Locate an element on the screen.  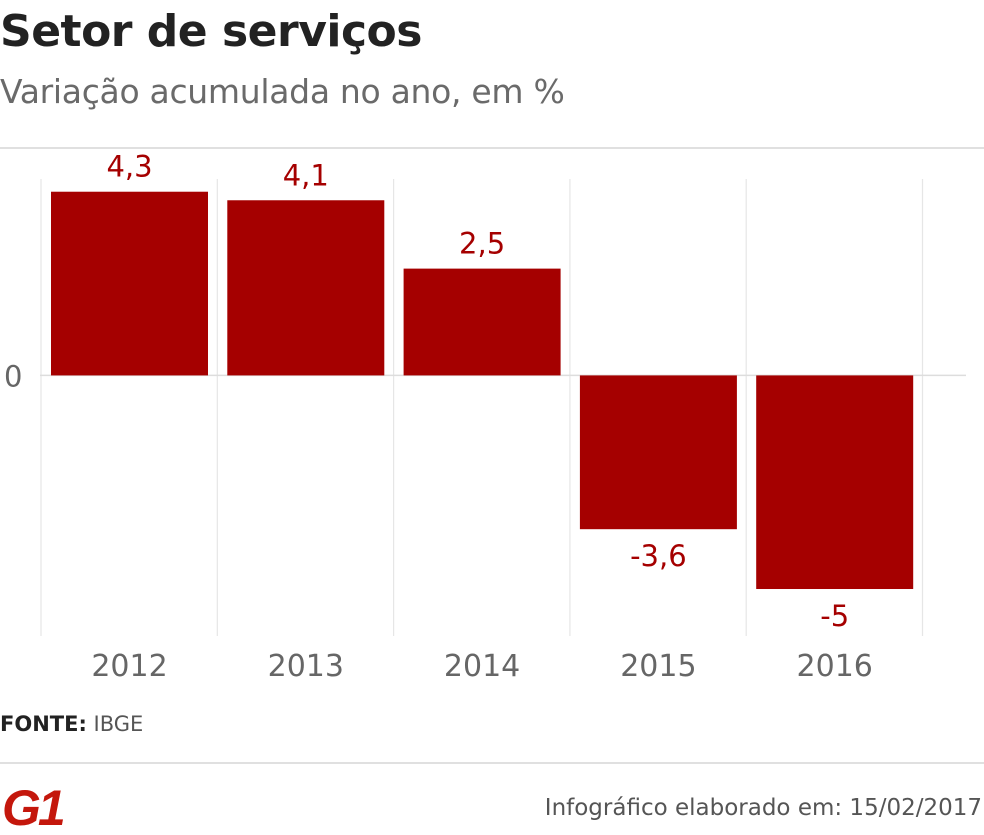
chart-title: Setor de serviços is located at coordinates (211, 31).